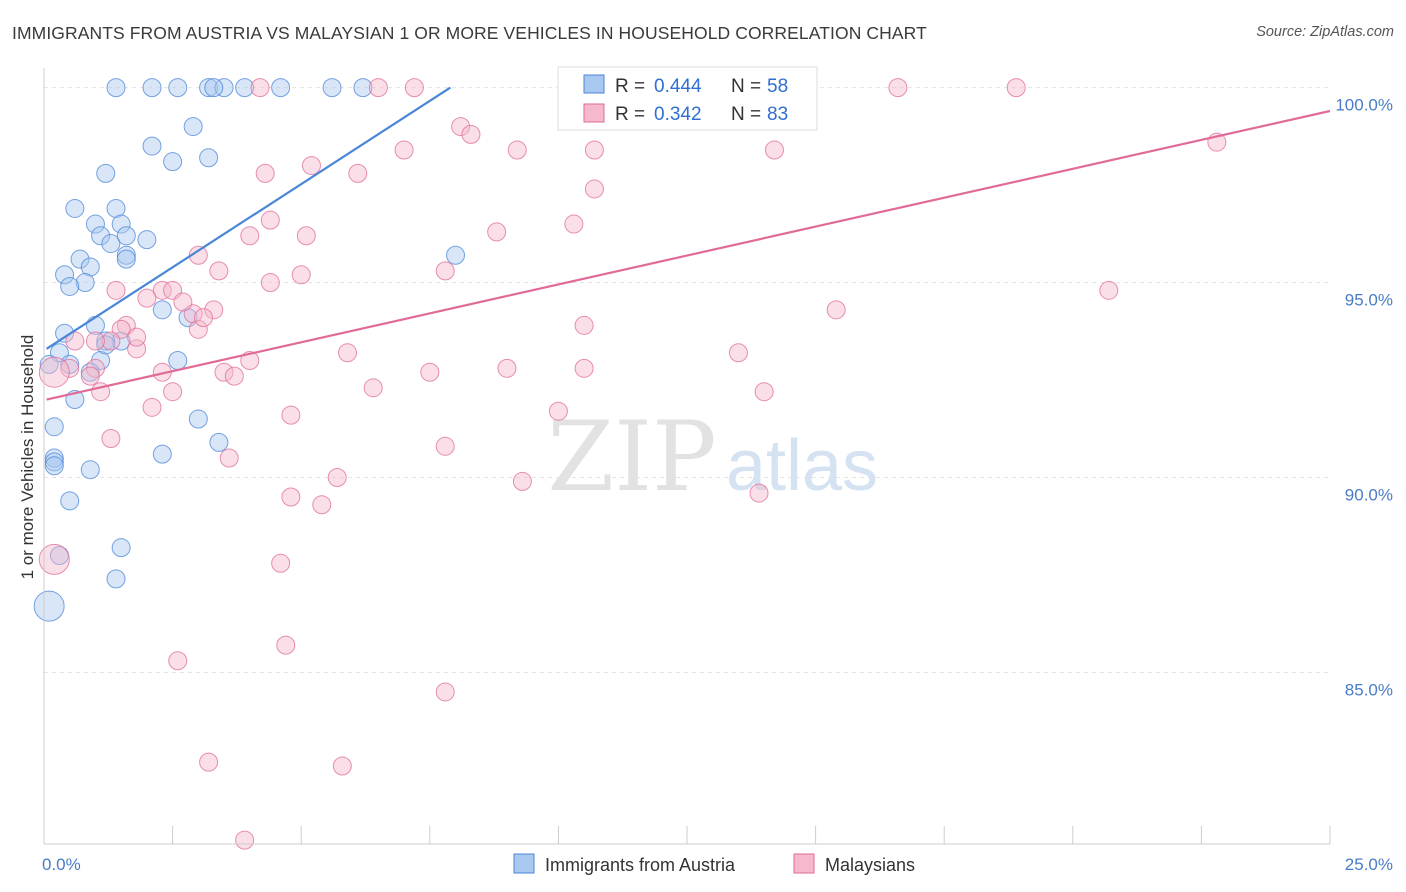 Image resolution: width=1406 pixels, height=892 pixels. Describe the element at coordinates (61, 864) in the screenshot. I see `x-tick-label-0: 0.0%` at that location.